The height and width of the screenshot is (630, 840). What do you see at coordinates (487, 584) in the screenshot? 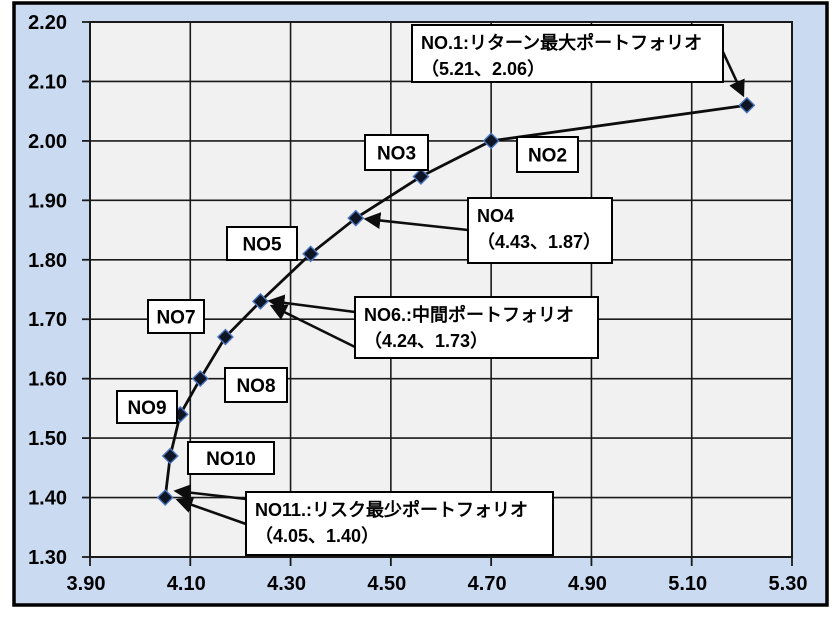
I see `x-tick-label: 4.70` at bounding box center [487, 584].